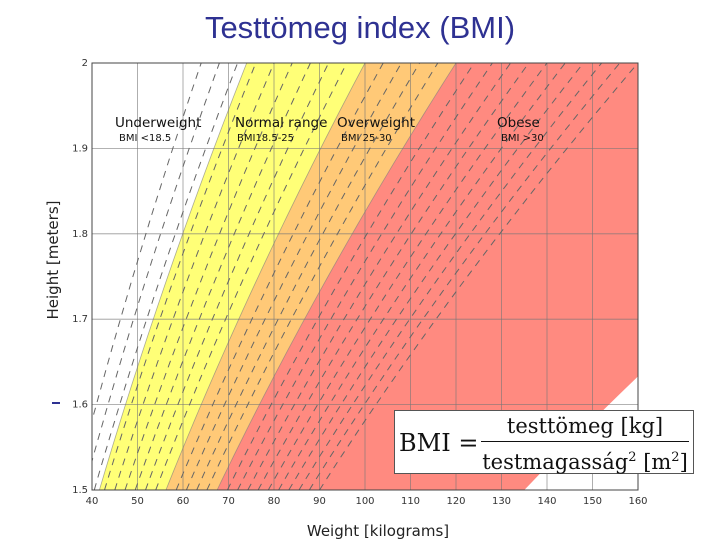 Image resolution: width=720 pixels, height=540 pixels. I want to click on category-name: Underweight, so click(158, 123).